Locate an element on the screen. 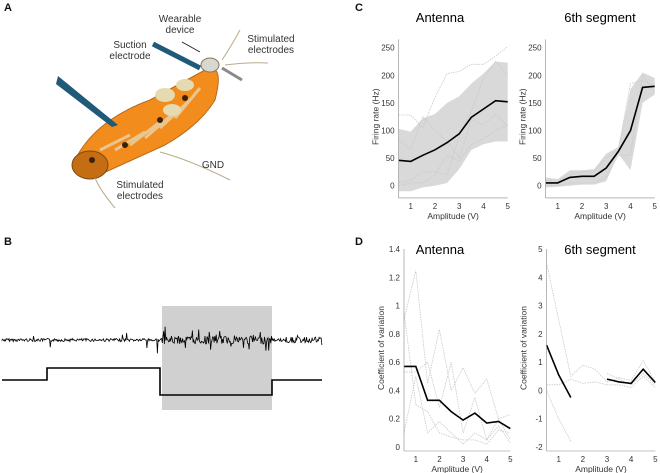  label-gnd: GND is located at coordinates (213, 165).